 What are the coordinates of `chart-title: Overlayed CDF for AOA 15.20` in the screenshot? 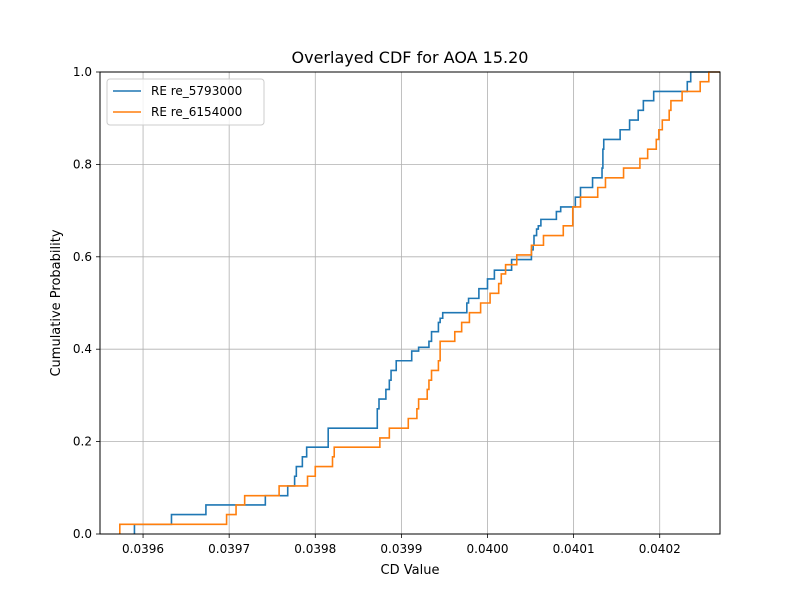 It's located at (410, 57).